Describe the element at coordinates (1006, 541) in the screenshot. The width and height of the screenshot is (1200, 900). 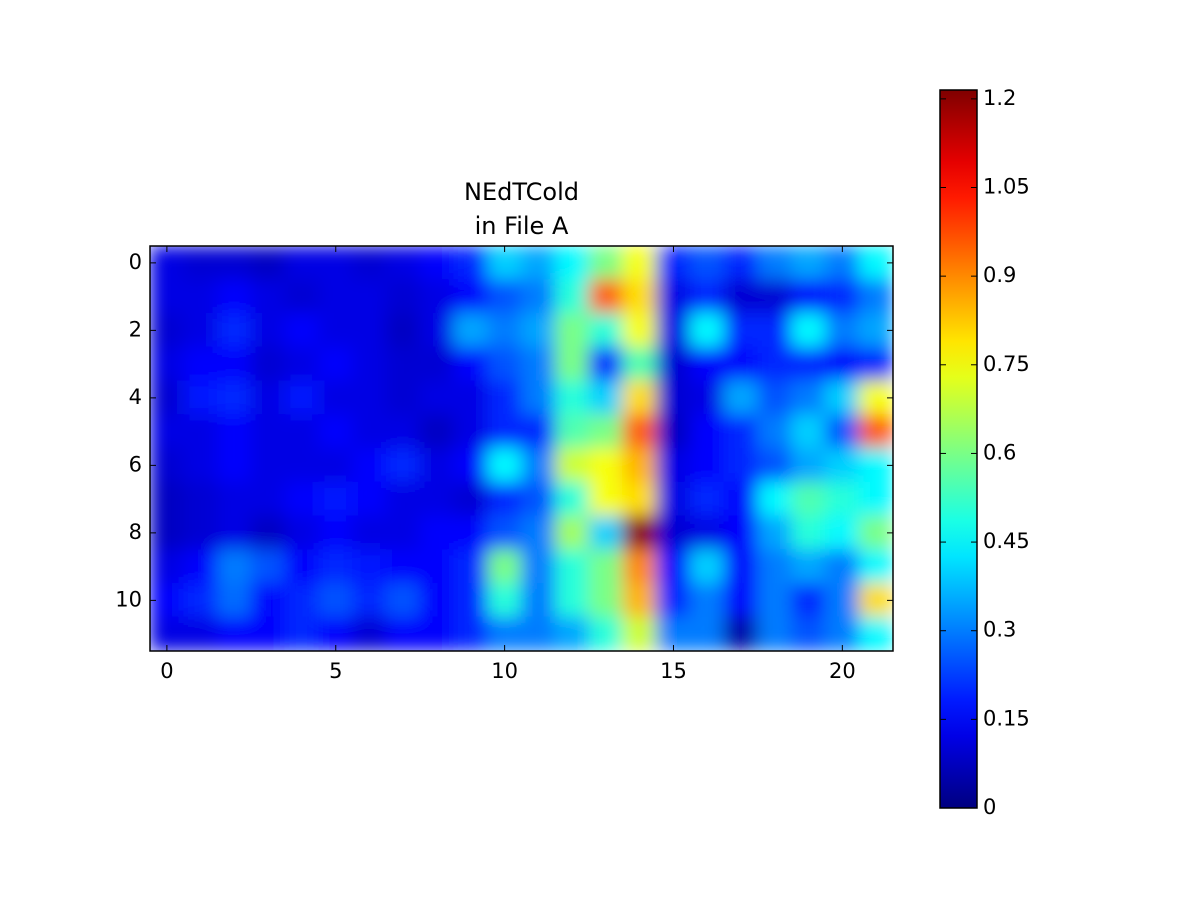
I see `colorbar-tick-label: 0.45` at that location.